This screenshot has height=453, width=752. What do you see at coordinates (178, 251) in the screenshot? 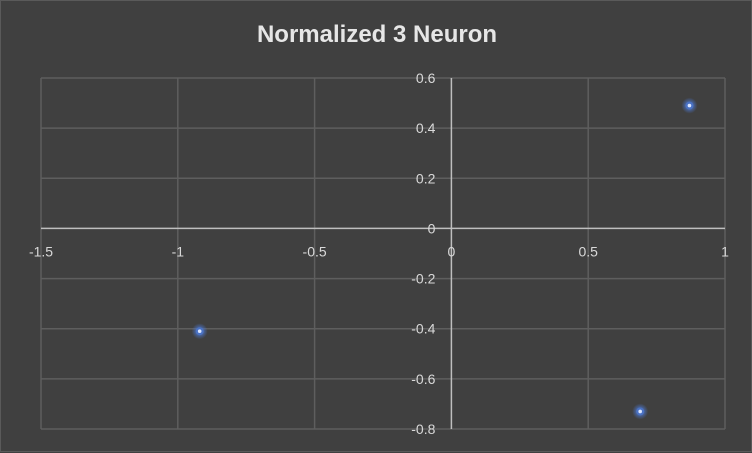
I see `x-tick-label: -1` at bounding box center [178, 251].